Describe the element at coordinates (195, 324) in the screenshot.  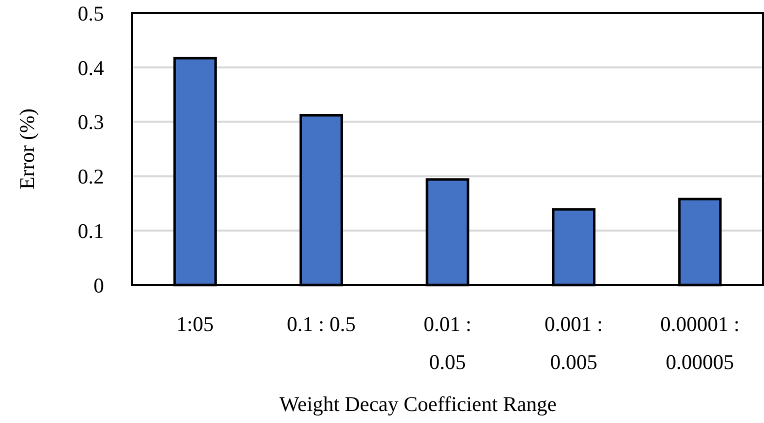
I see `x-tick-label: 1:05` at that location.